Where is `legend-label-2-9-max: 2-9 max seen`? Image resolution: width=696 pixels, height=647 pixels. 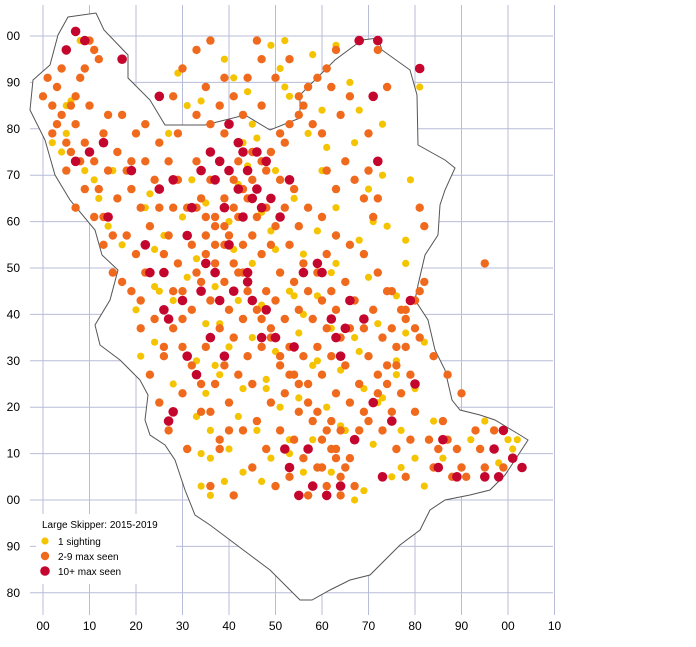 legend-label-2-9-max: 2-9 max seen is located at coordinates (88, 557).